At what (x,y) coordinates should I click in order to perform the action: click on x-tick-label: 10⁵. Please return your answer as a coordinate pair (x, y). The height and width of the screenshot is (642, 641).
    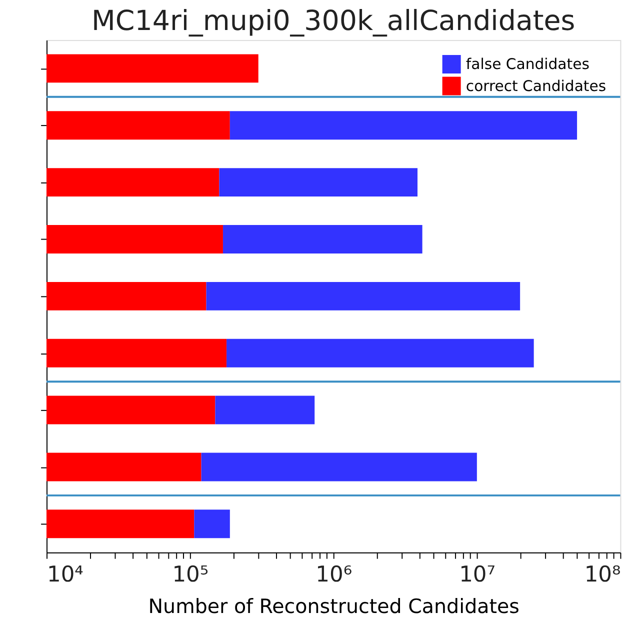
    Looking at the image, I should click on (190, 575).